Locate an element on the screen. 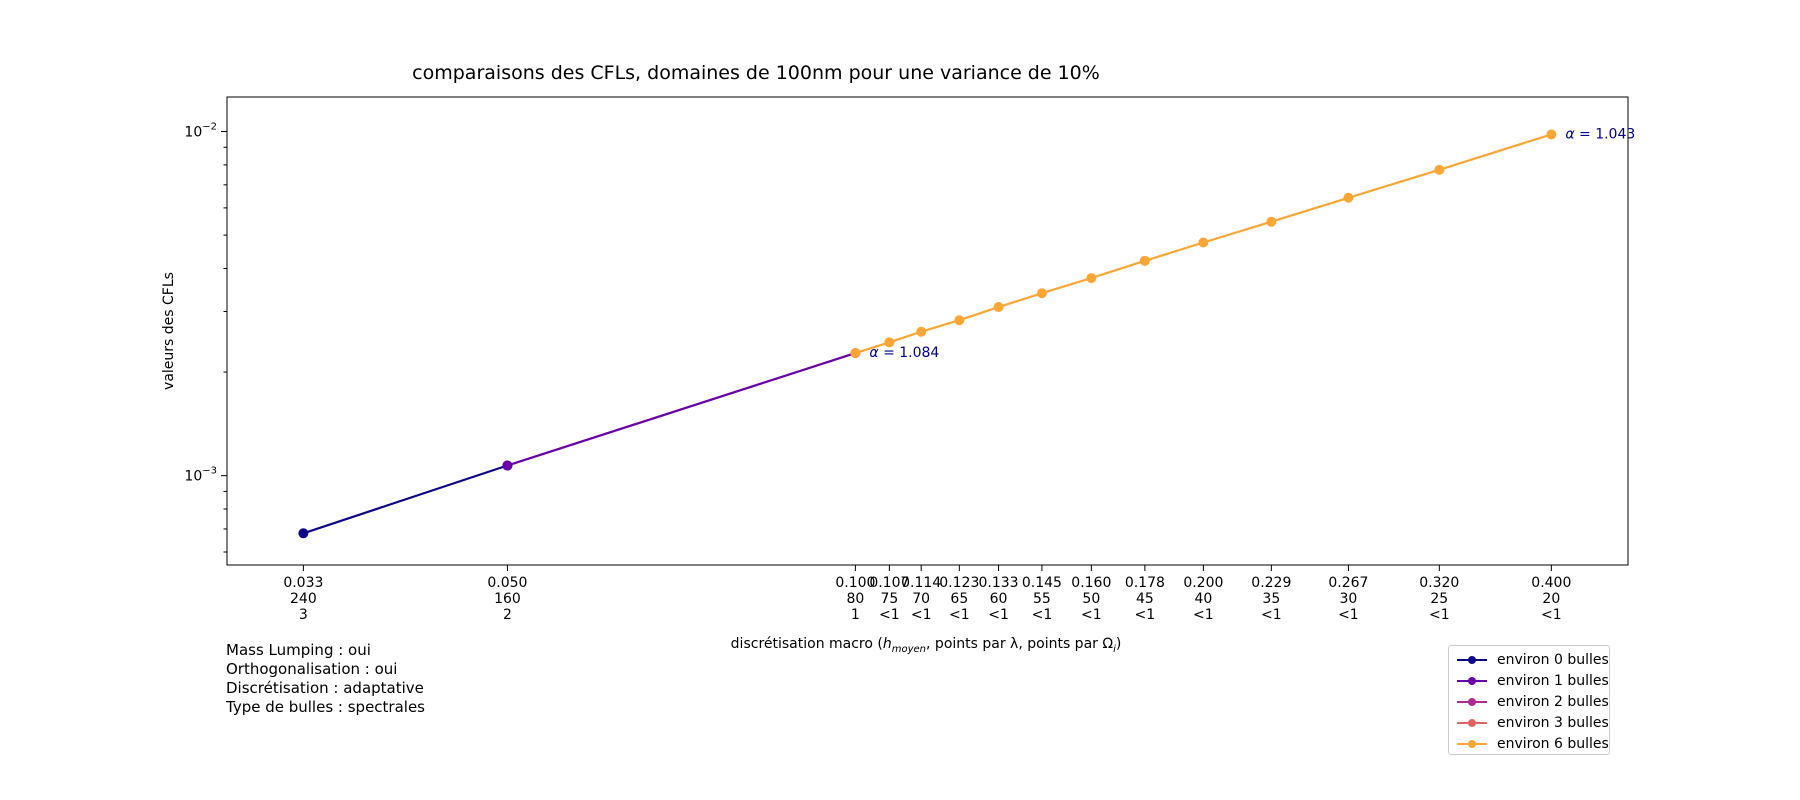 This screenshot has height=800, width=1800. x-tick-label: 0.400 is located at coordinates (1551, 583).